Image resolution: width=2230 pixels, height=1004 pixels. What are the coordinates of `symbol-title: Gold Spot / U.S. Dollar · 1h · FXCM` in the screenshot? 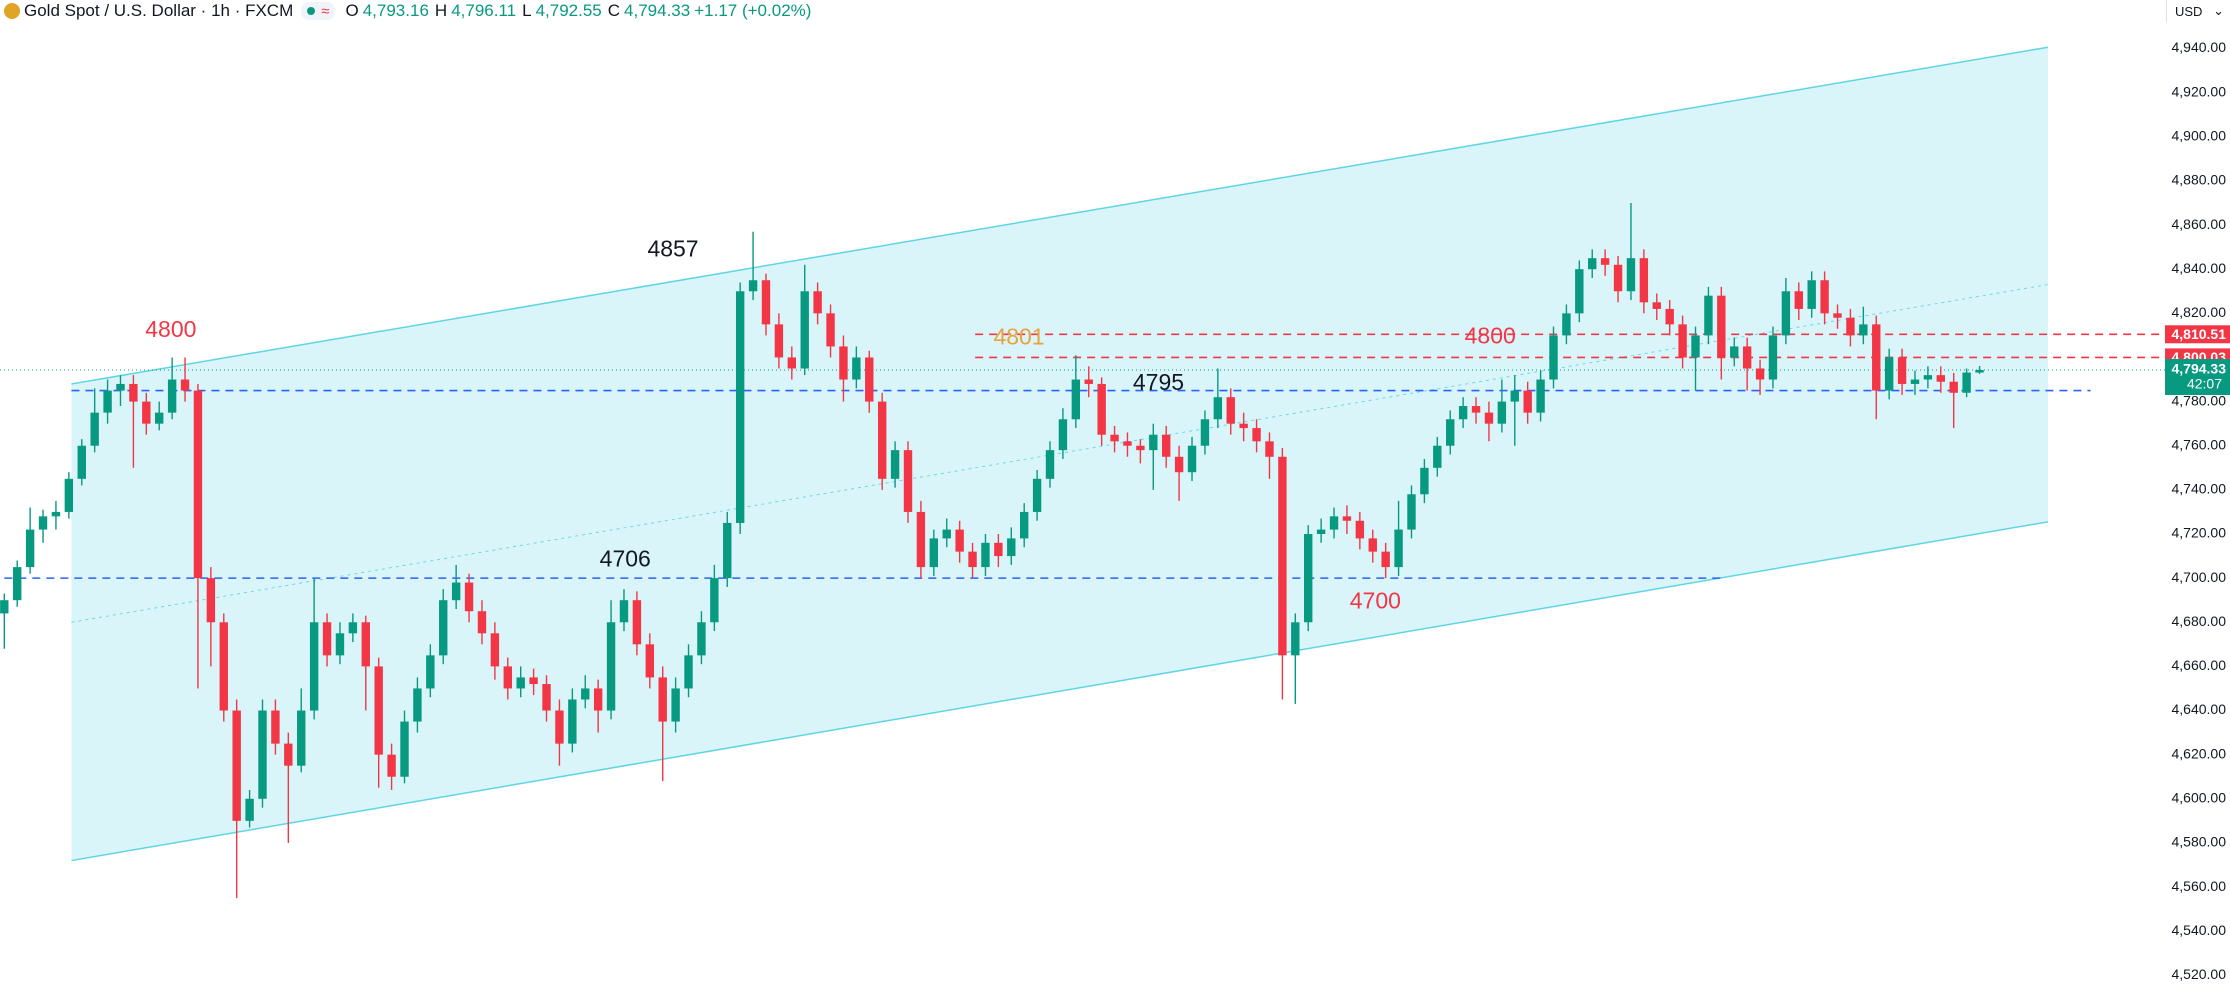 It's located at (159, 10).